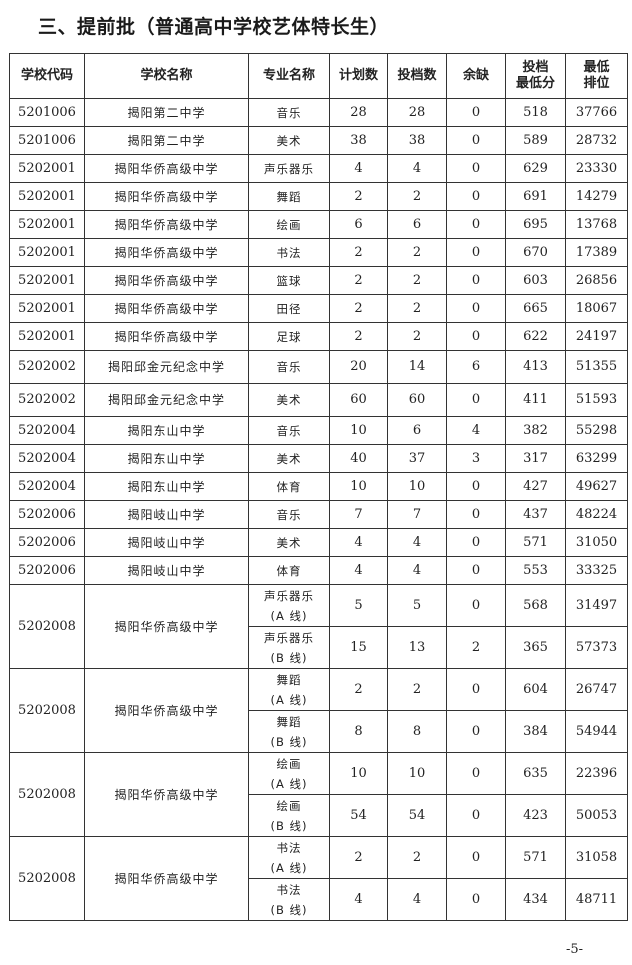  Describe the element at coordinates (535, 689) in the screenshot. I see `min-score-cell: 604` at that location.